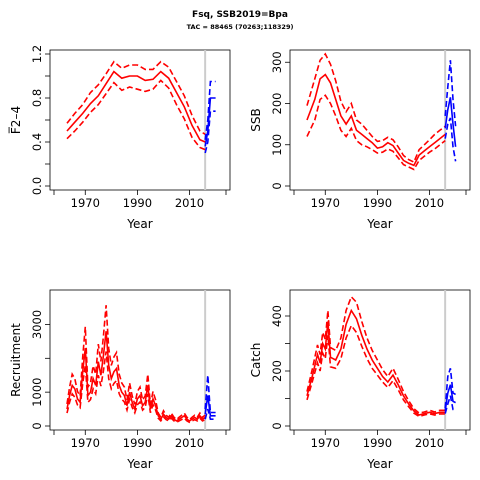  Describe the element at coordinates (37, 142) in the screenshot. I see `y-tick-label: 0.4` at that location.